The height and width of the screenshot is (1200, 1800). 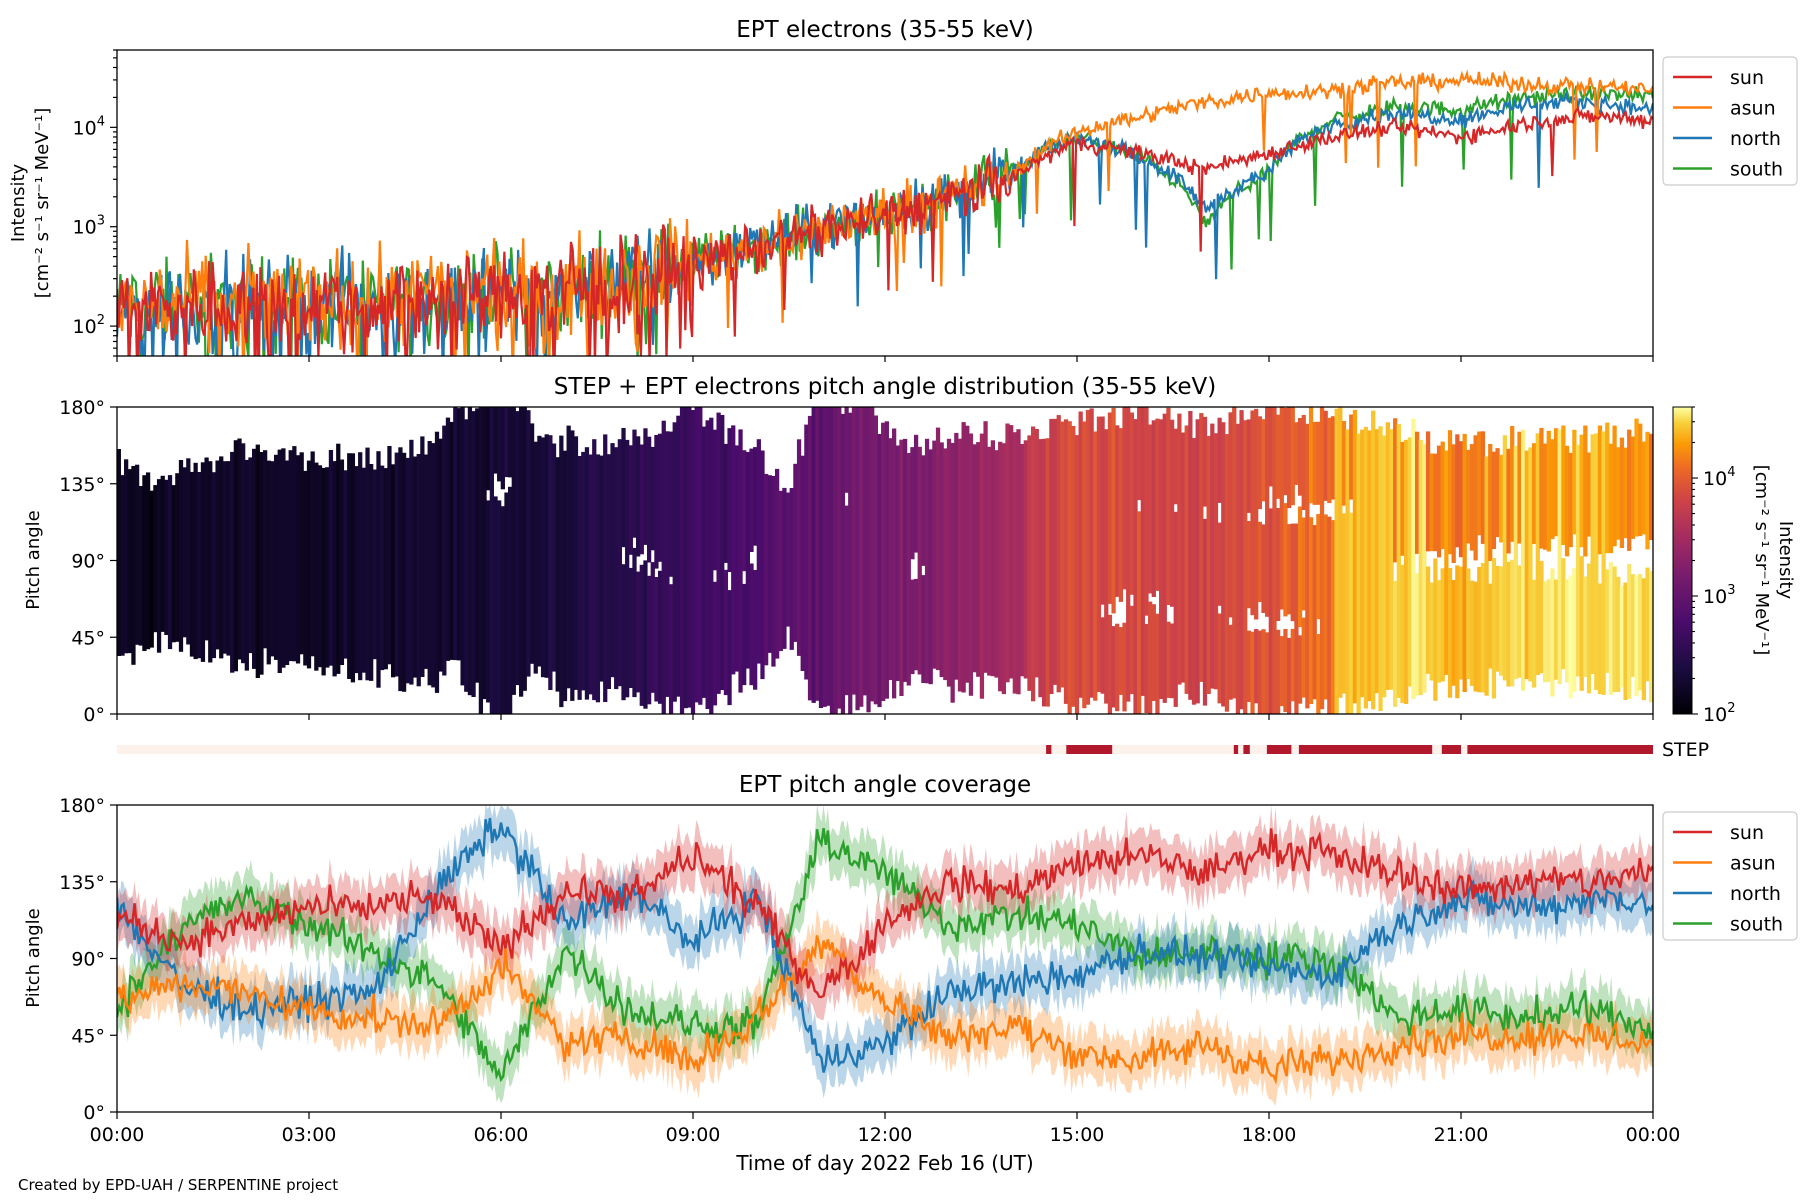 I want to click on panel4-series-sun-line, so click(x=885, y=913).